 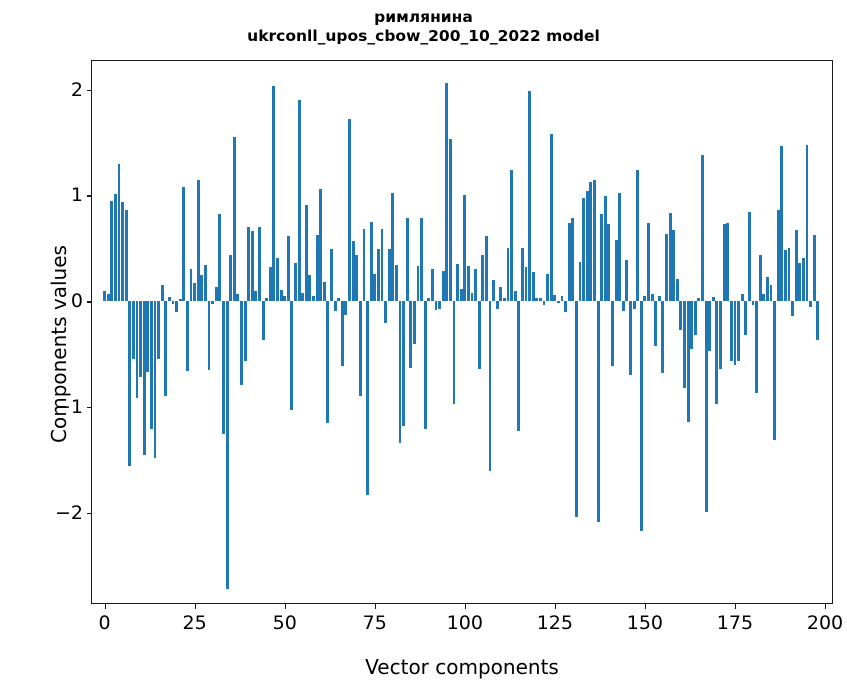 I want to click on x-tick-label: 0, so click(x=104, y=623).